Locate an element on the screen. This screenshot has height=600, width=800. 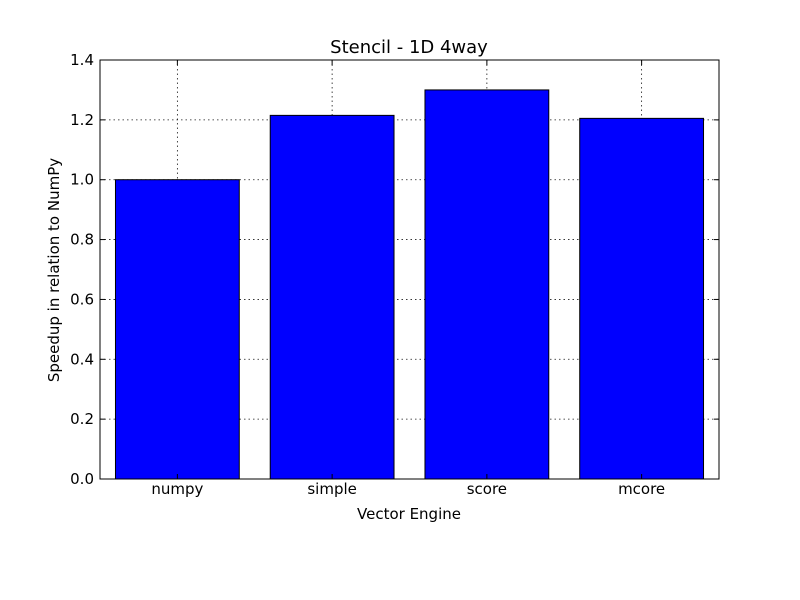
x-tick-label-simple: simple is located at coordinates (332, 489).